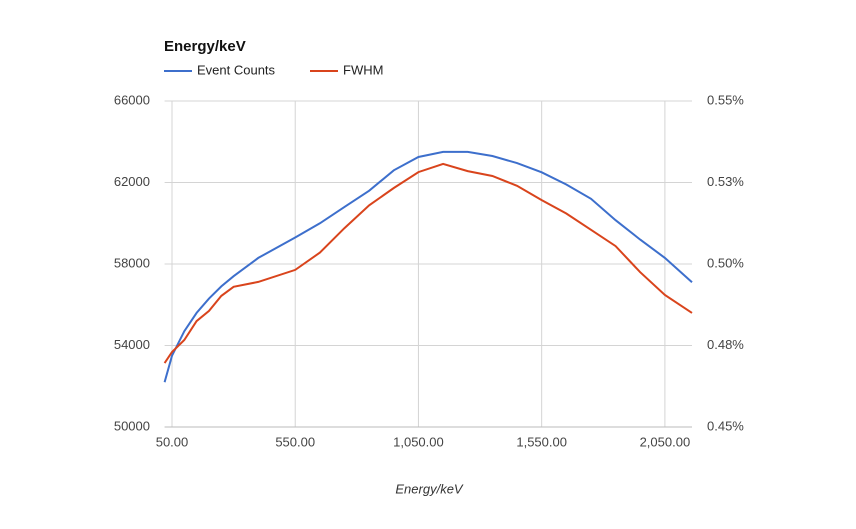  Describe the element at coordinates (725, 344) in the screenshot. I see `y2-tick-label: 0.48%` at that location.